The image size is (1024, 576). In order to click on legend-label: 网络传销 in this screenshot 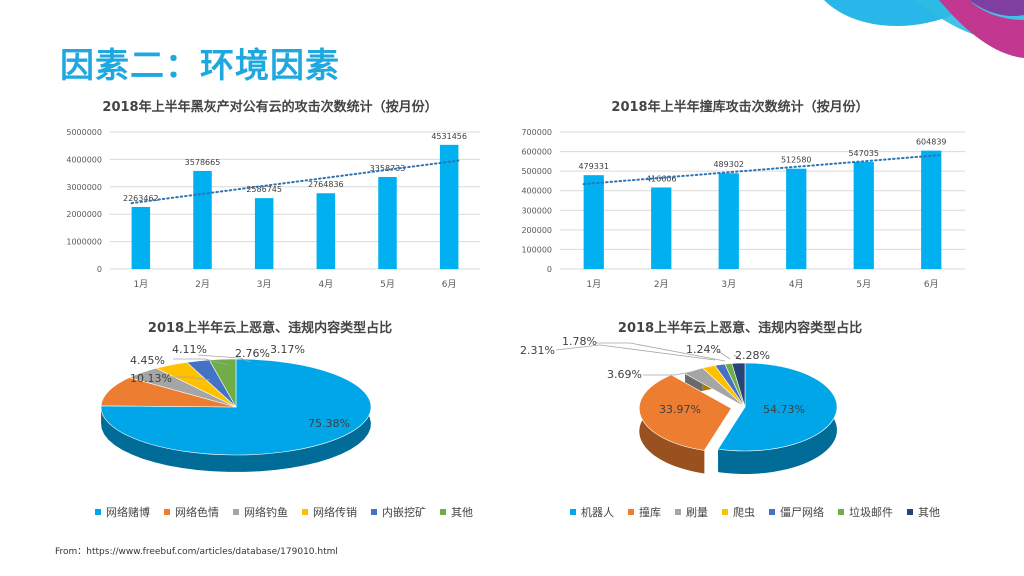, I will do `click(335, 512)`.